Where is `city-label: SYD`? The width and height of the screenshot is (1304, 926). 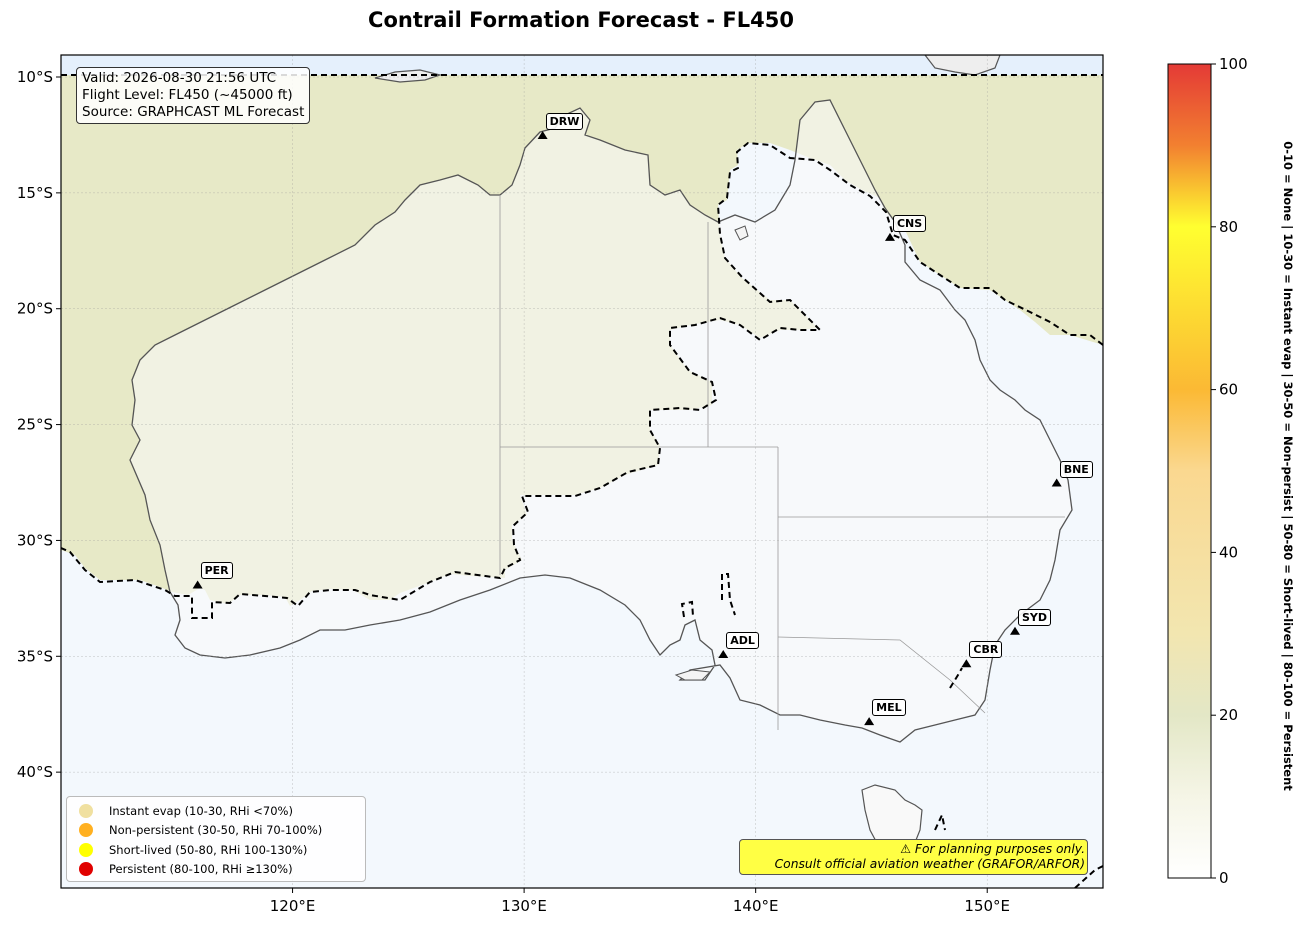
city-label: SYD is located at coordinates (1035, 617).